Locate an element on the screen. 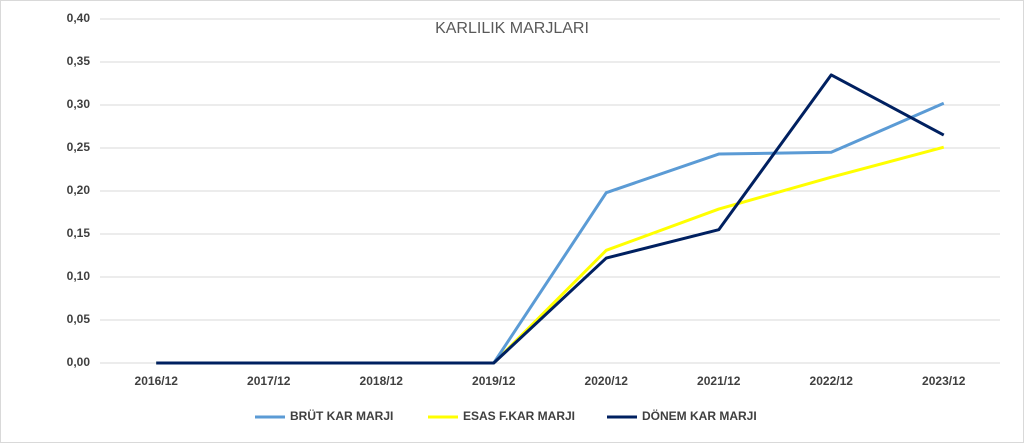 The height and width of the screenshot is (443, 1024). legend-label: DÖNEM KAR MARJI is located at coordinates (699, 415).